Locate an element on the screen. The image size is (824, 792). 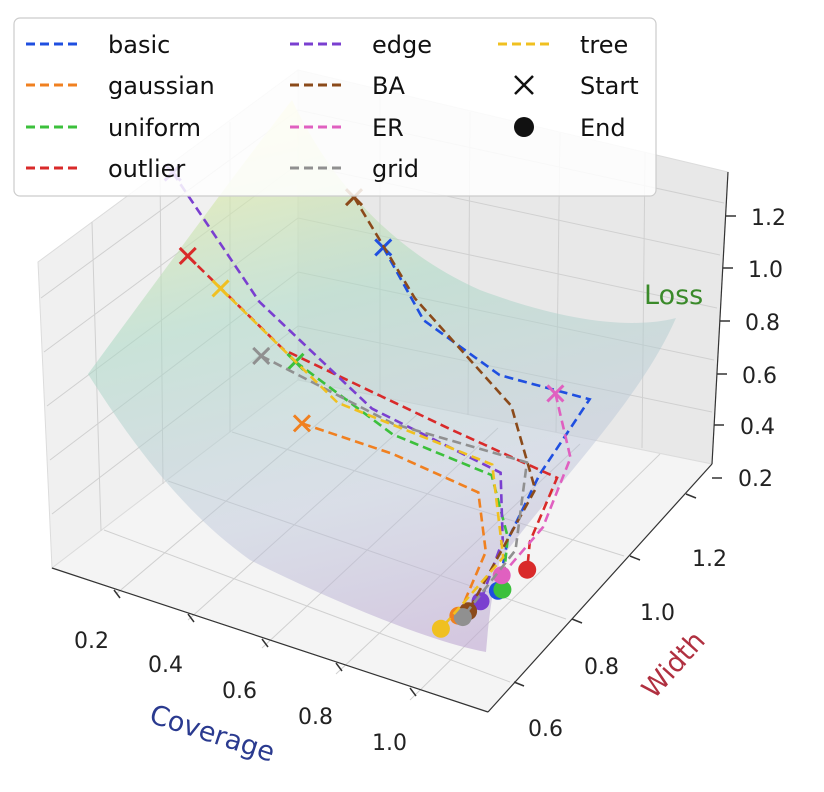
x-axis-label: Coverage is located at coordinates (212, 733).